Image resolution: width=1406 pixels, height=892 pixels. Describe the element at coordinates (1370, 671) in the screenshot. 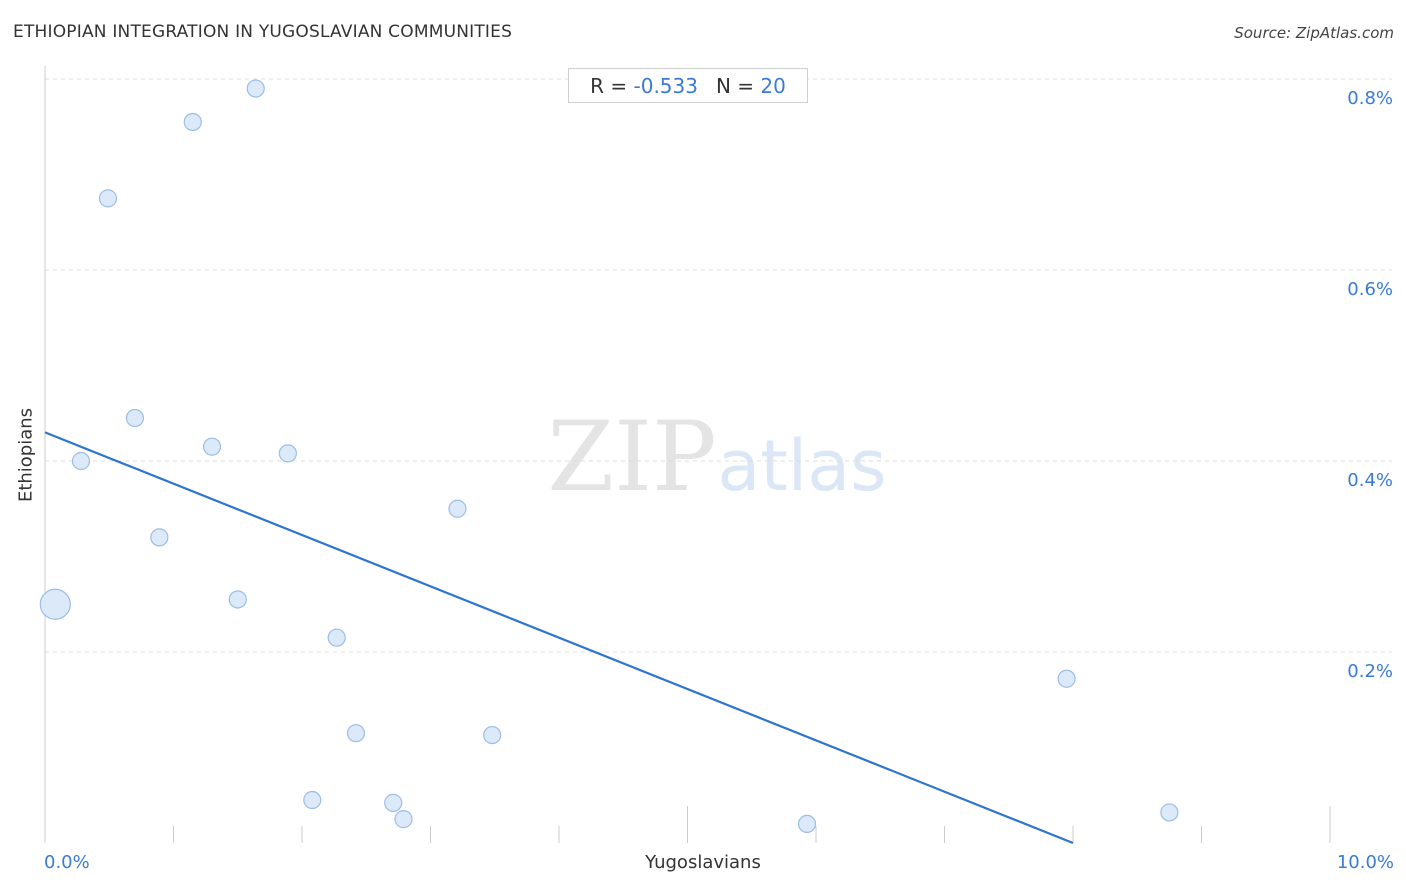

I see `y-tick-label: 0.2%` at that location.